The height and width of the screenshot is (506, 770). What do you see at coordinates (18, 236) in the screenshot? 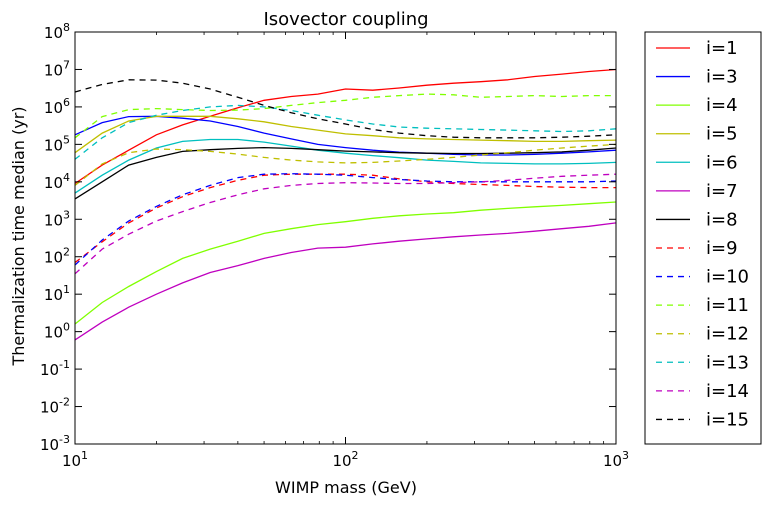
I see `y-axis-label: Thermalization time median (yr)` at bounding box center [18, 236].